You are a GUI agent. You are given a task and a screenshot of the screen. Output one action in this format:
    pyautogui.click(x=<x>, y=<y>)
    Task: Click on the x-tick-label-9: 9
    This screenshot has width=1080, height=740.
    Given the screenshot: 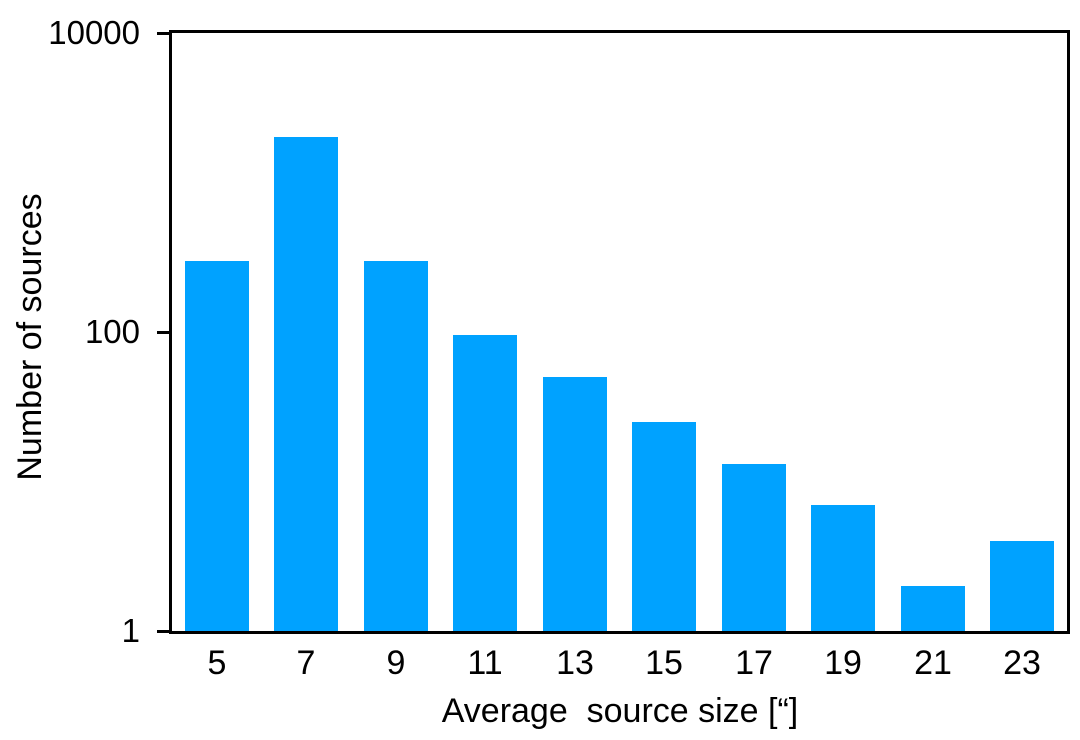 What is the action you would take?
    pyautogui.click(x=396, y=663)
    